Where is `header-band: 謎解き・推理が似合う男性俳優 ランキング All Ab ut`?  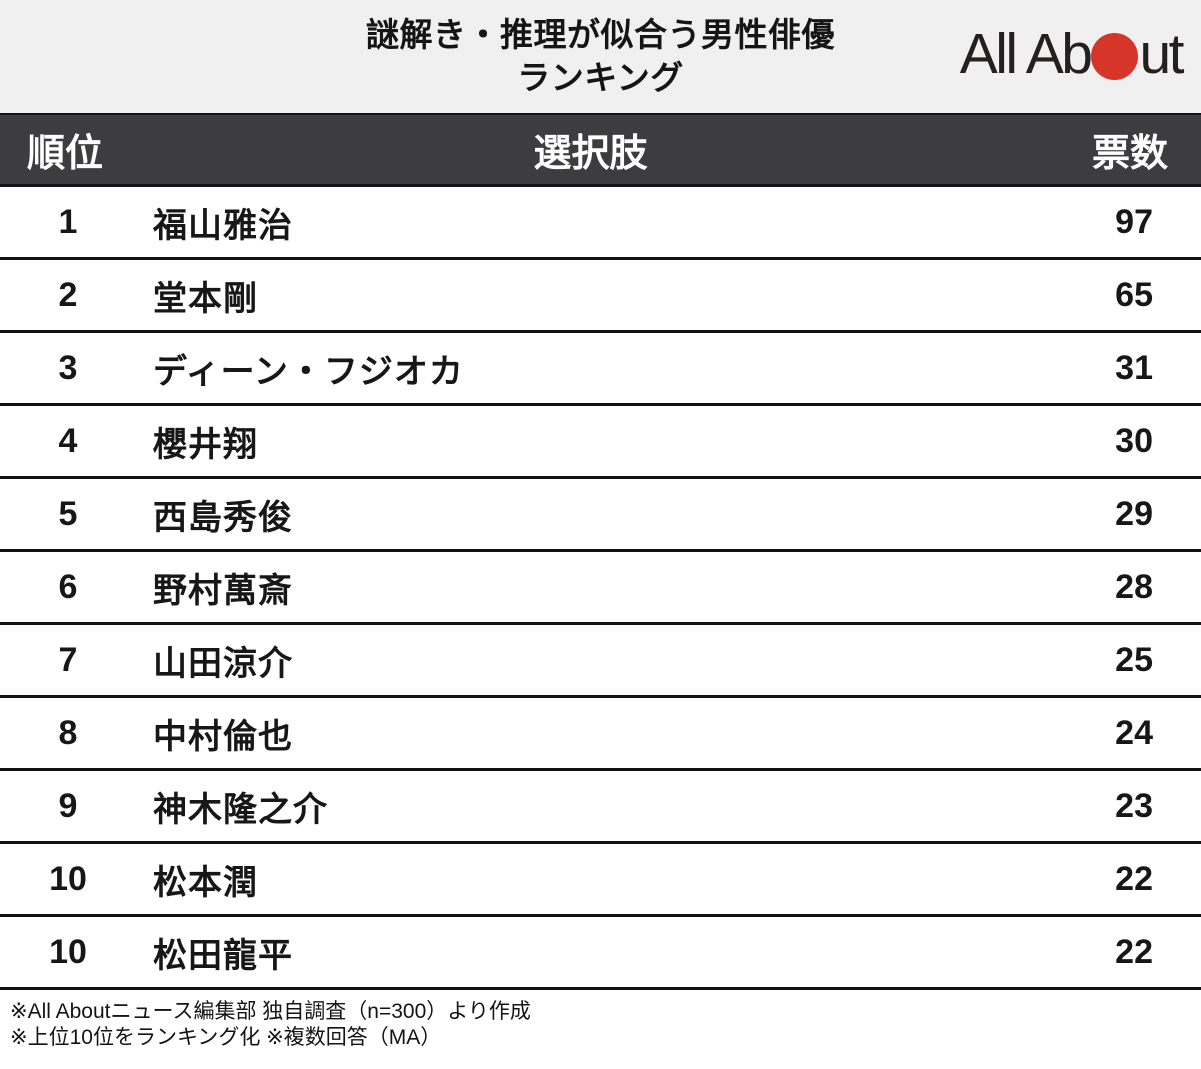 header-band: 謎解き・推理が似合う男性俳優 ランキング All Ab ut is located at coordinates (600, 56).